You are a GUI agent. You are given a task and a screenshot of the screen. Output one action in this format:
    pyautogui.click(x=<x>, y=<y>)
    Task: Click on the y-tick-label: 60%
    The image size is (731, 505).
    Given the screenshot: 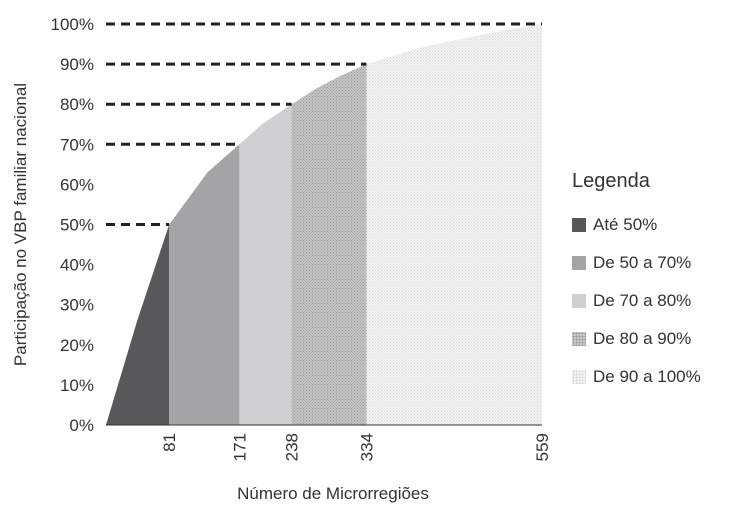 What is the action you would take?
    pyautogui.click(x=77, y=184)
    